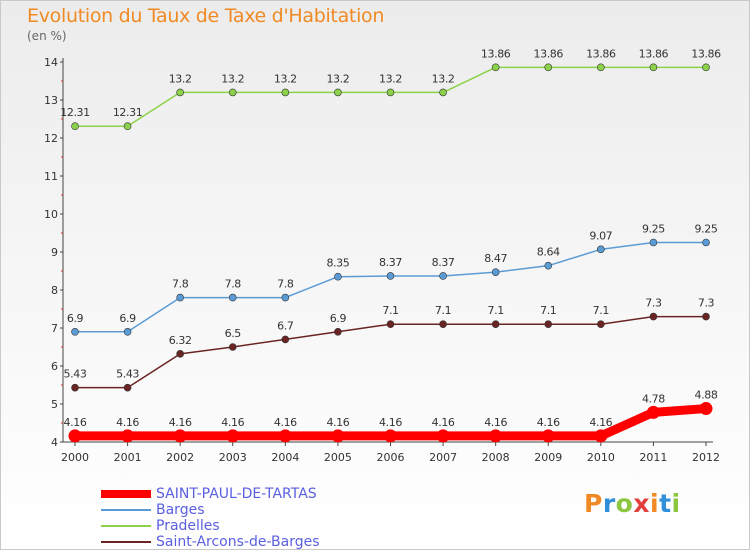  What do you see at coordinates (655, 503) in the screenshot?
I see `logo-letter: i` at bounding box center [655, 503].